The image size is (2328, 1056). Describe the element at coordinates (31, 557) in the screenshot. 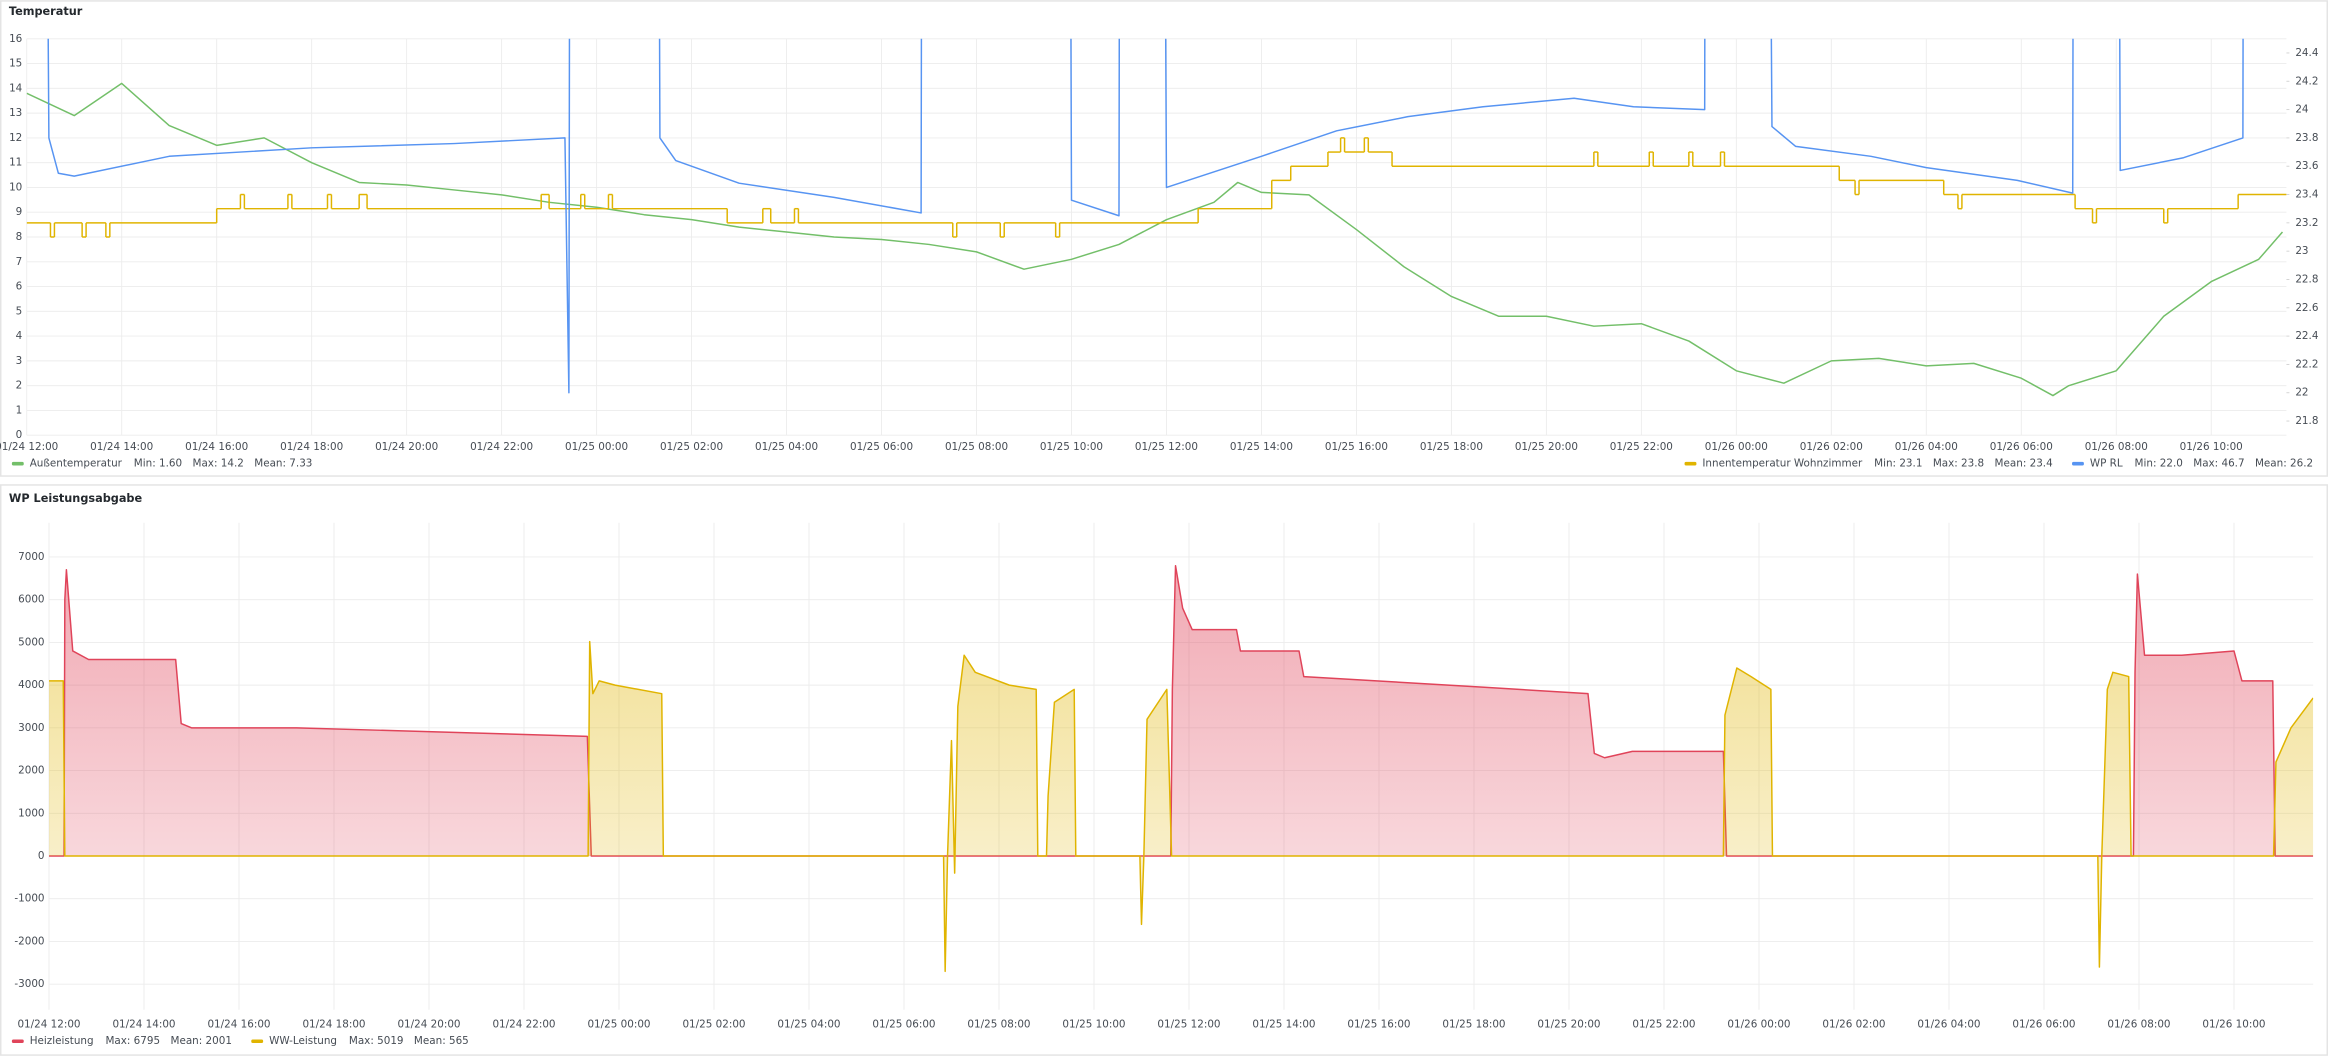

I see `y-tick-label: 7000` at that location.